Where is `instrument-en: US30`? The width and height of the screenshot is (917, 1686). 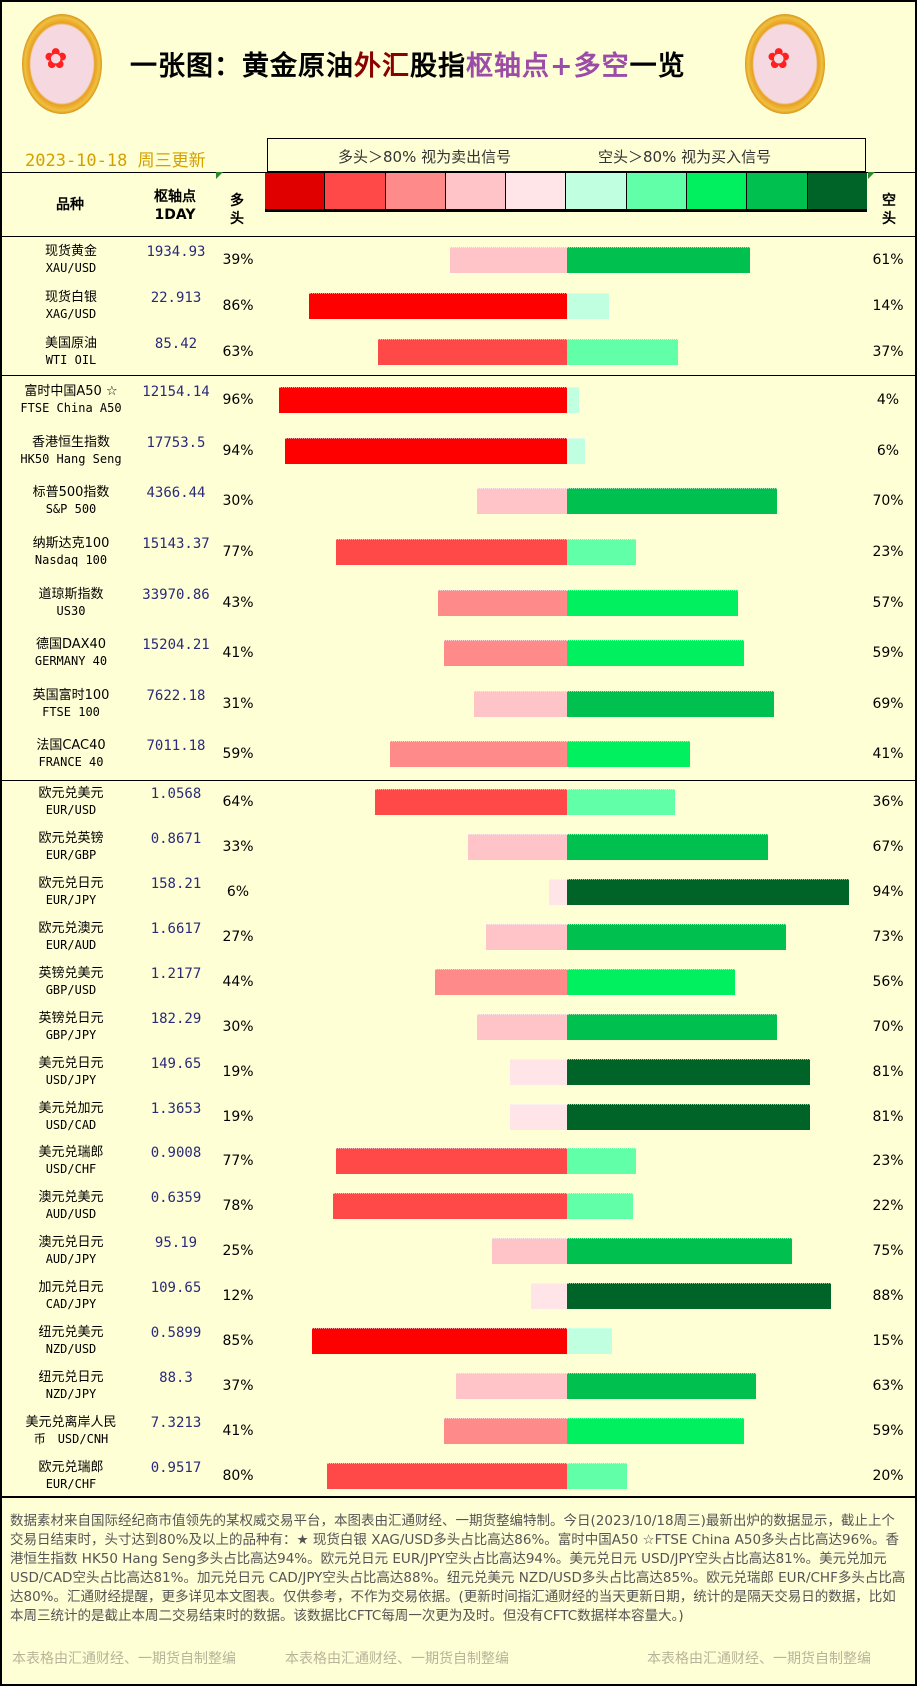
instrument-en: US30 is located at coordinates (71, 610).